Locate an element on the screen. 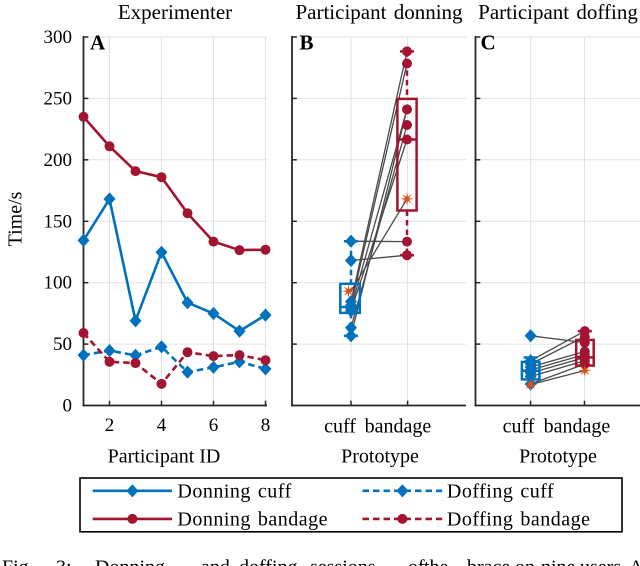 Image resolution: width=640 pixels, height=566 pixels. svg-text: 100 is located at coordinates (58, 283).